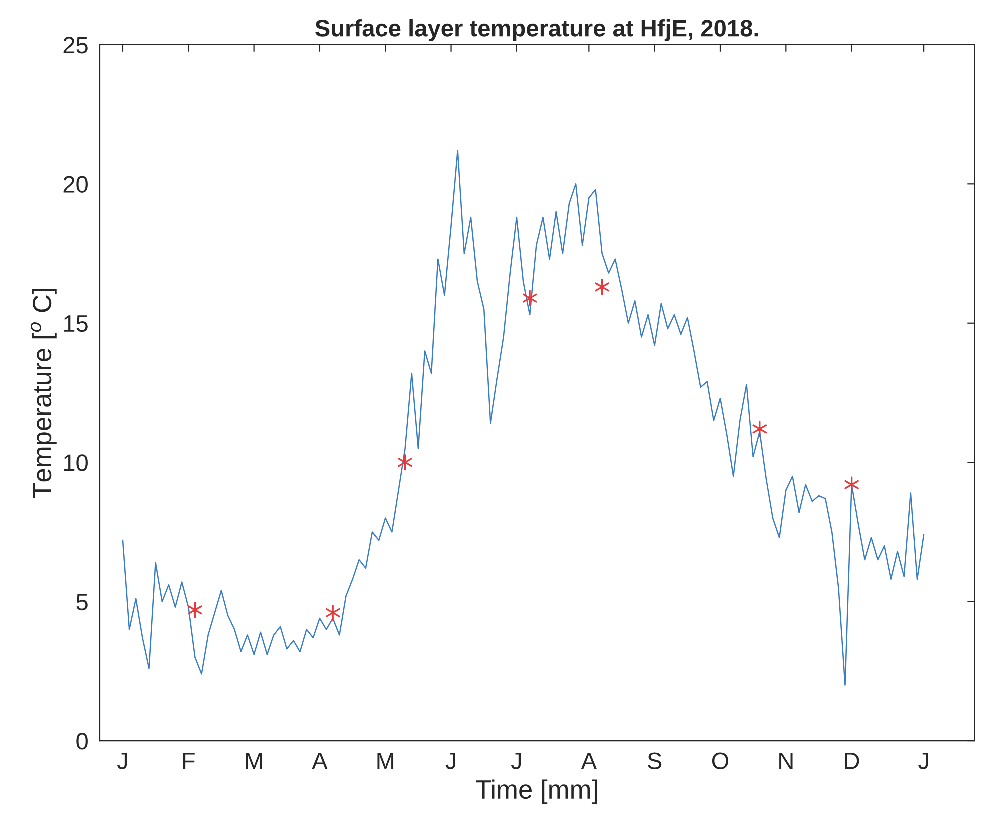 The width and height of the screenshot is (995, 817). What do you see at coordinates (76, 45) in the screenshot?
I see `y-tick-label: 25` at bounding box center [76, 45].